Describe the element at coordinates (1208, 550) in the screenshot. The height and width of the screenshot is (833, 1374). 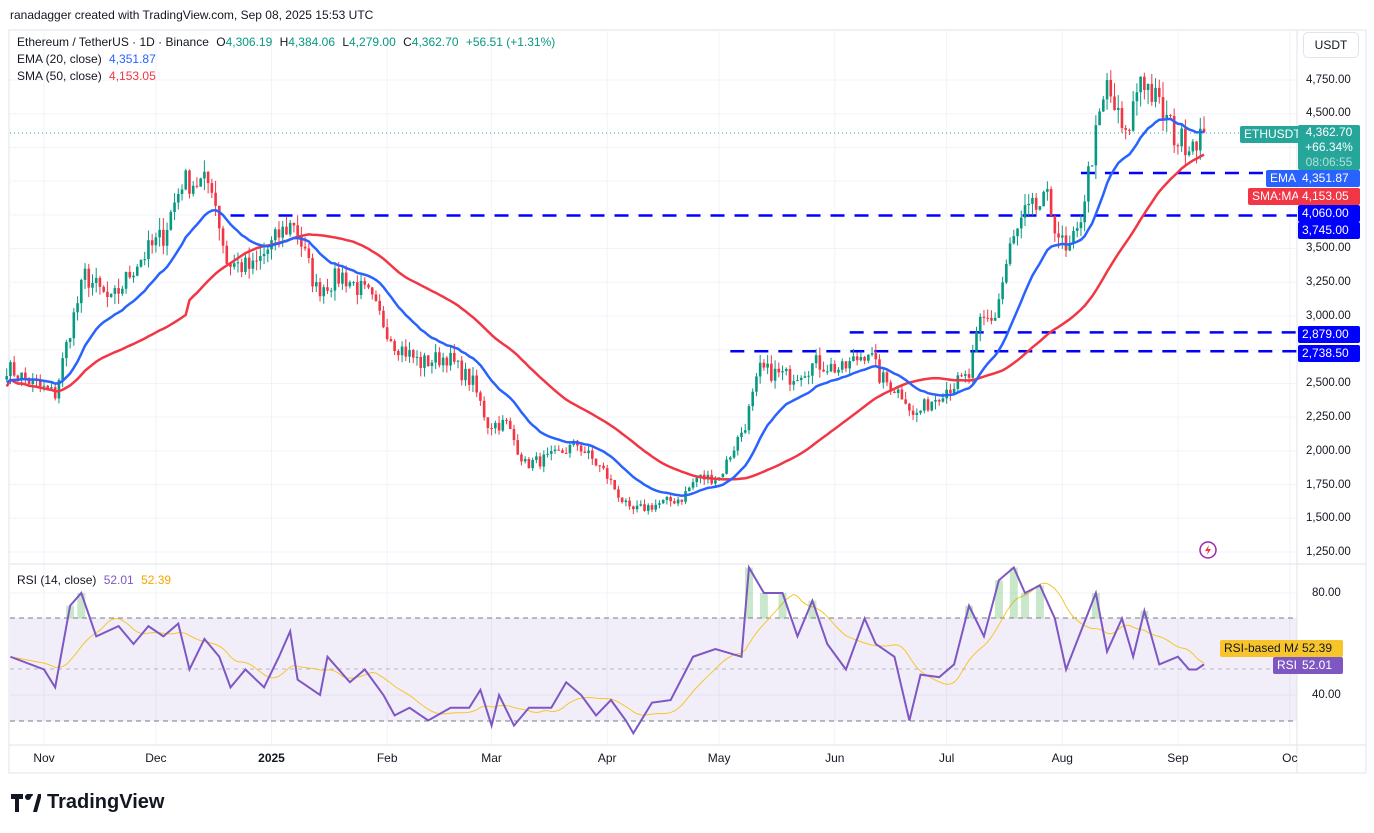
I see `lightning-icon` at that location.